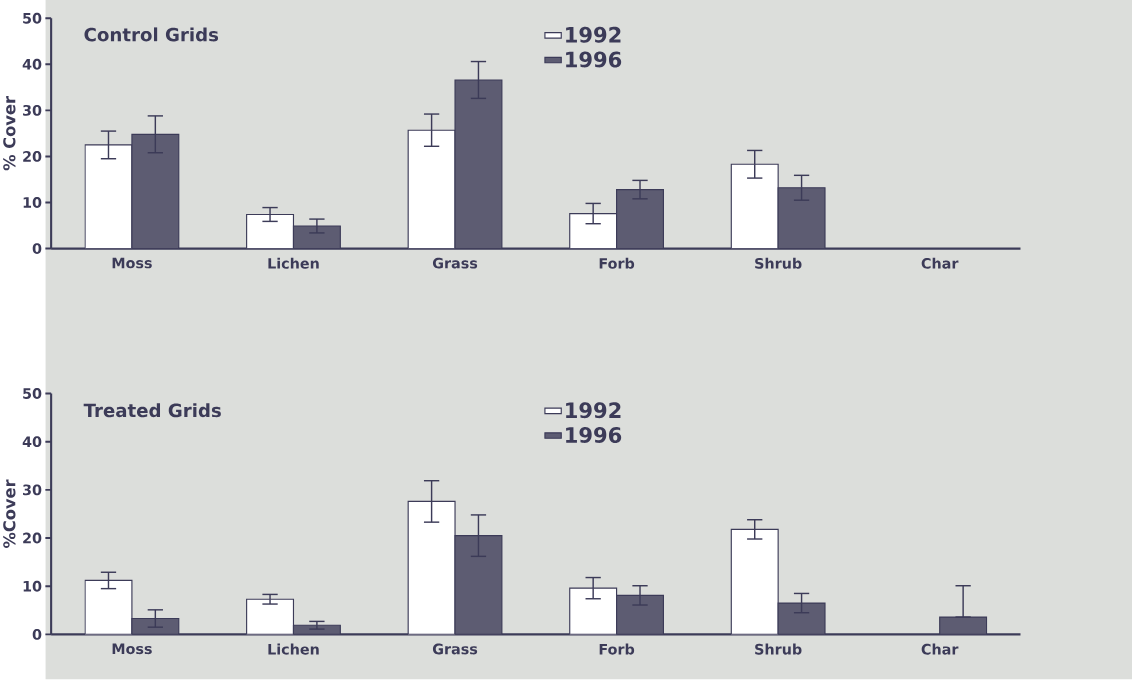 The image size is (1132, 680). I want to click on chart-title: Treated Grids, so click(152, 410).